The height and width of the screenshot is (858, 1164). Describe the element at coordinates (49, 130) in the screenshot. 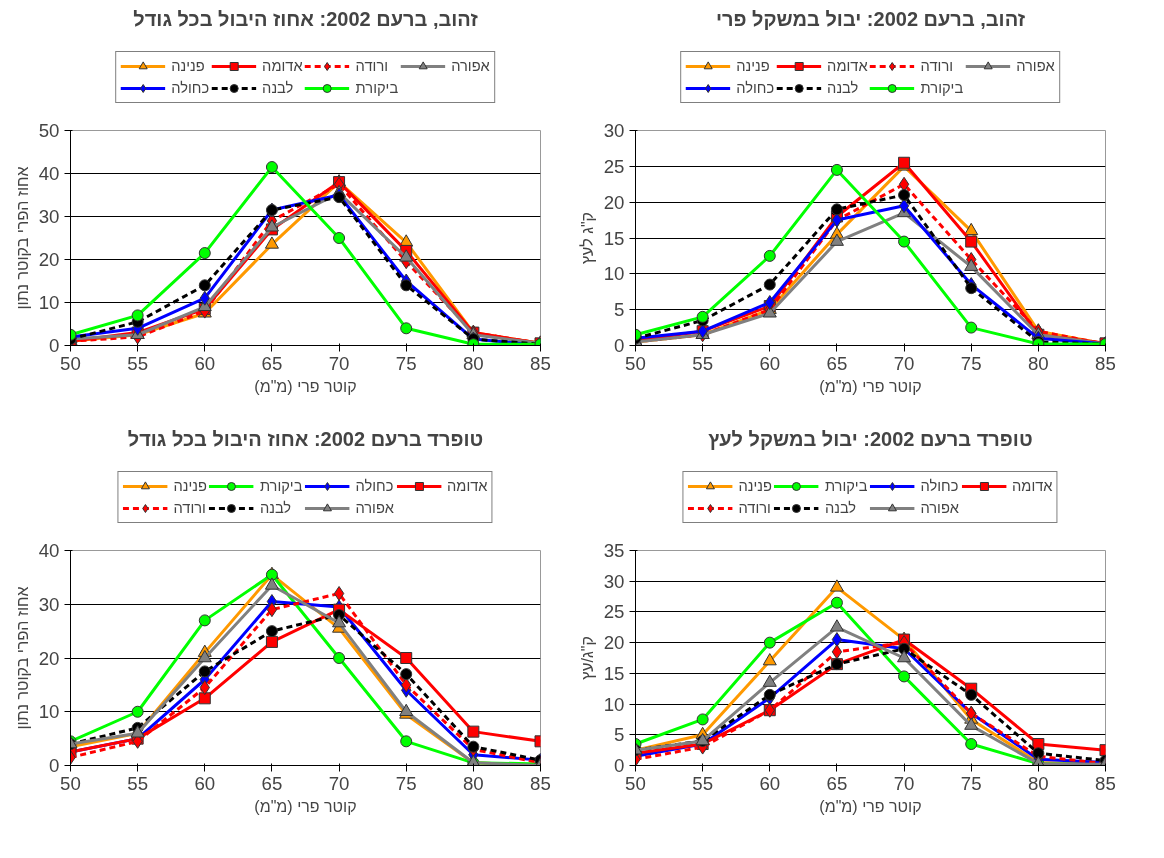

I see `y-tick-label: 50` at that location.